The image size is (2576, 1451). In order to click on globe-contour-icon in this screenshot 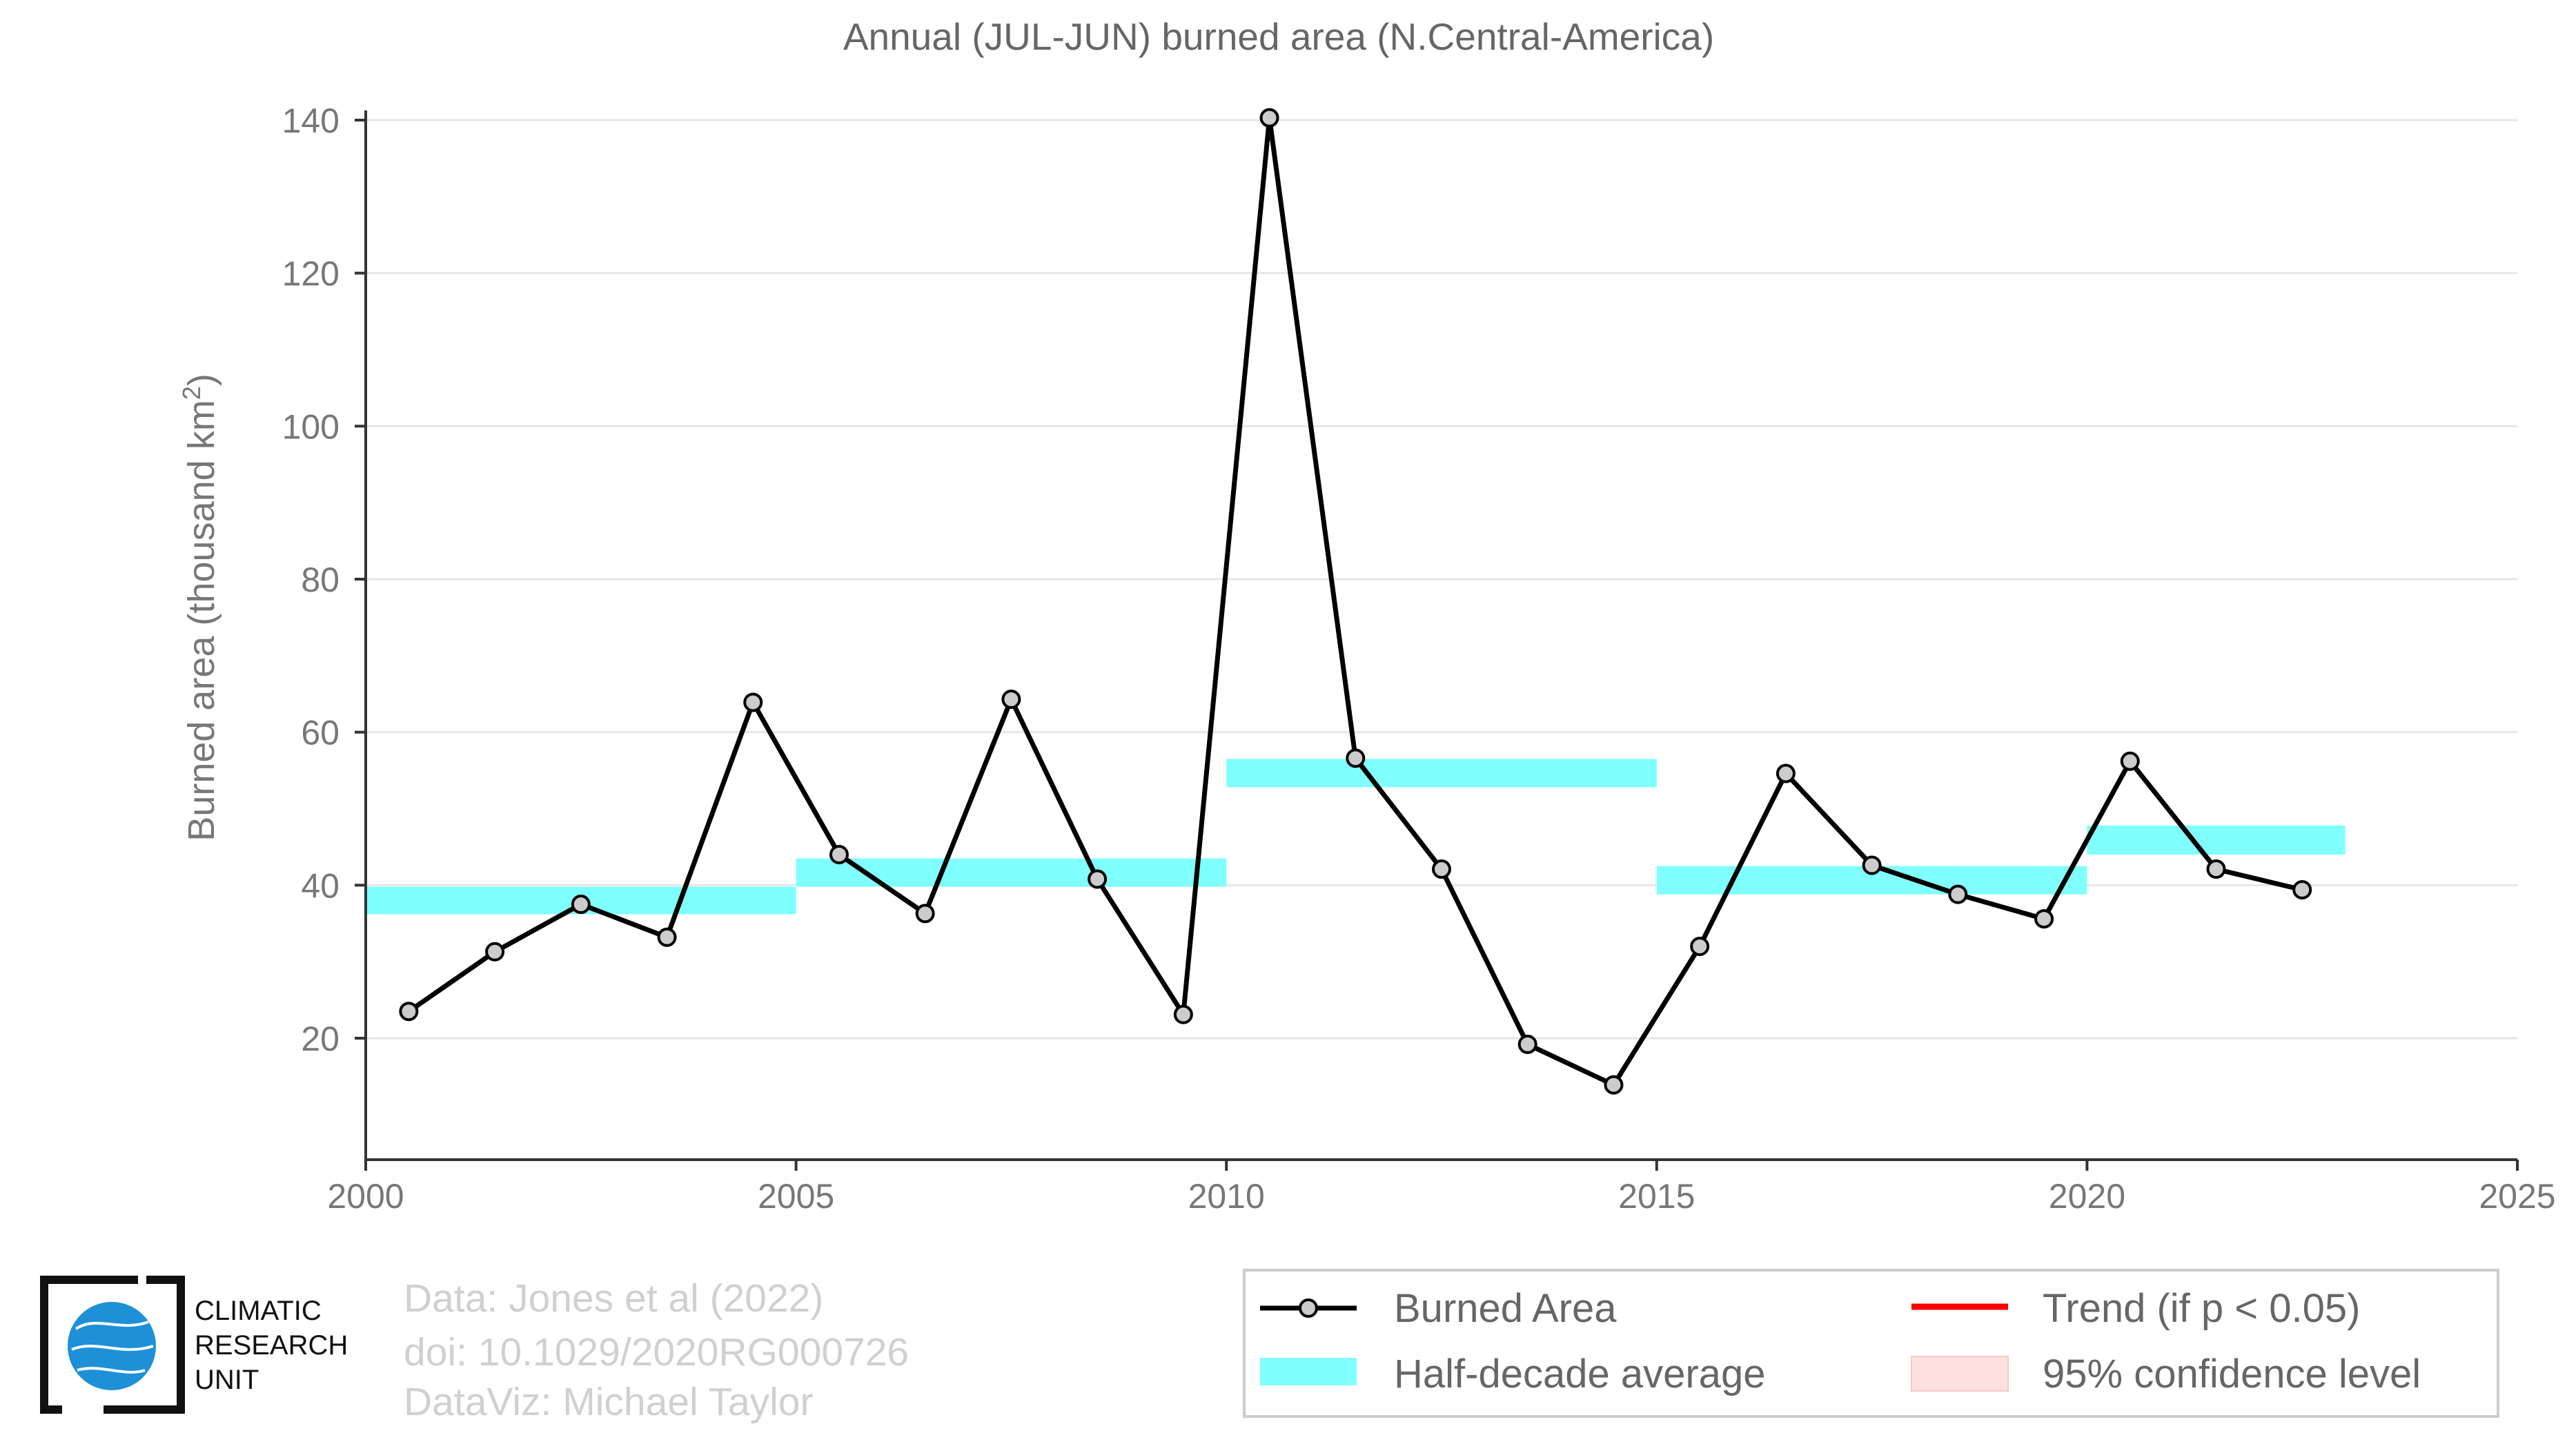, I will do `click(112, 1347)`.